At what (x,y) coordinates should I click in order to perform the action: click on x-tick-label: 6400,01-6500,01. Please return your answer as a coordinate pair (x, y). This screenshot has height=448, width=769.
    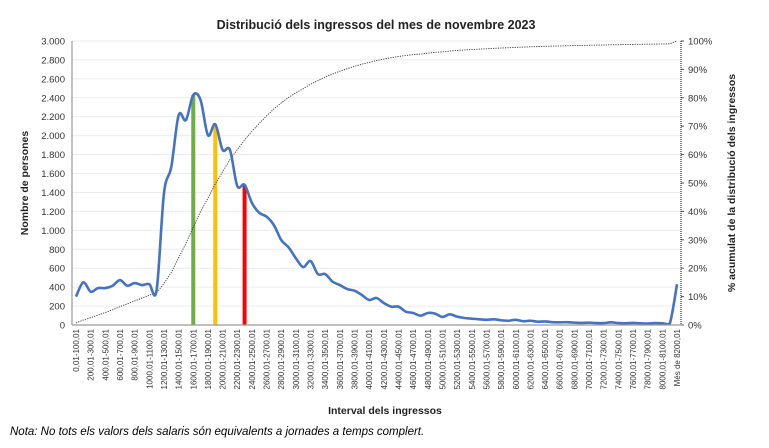
    Looking at the image, I should click on (545, 358).